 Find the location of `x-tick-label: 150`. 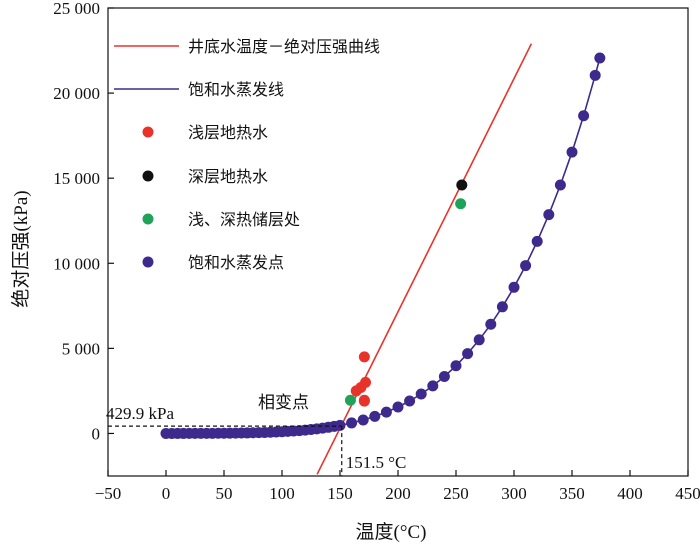

x-tick-label: 150 is located at coordinates (340, 493).